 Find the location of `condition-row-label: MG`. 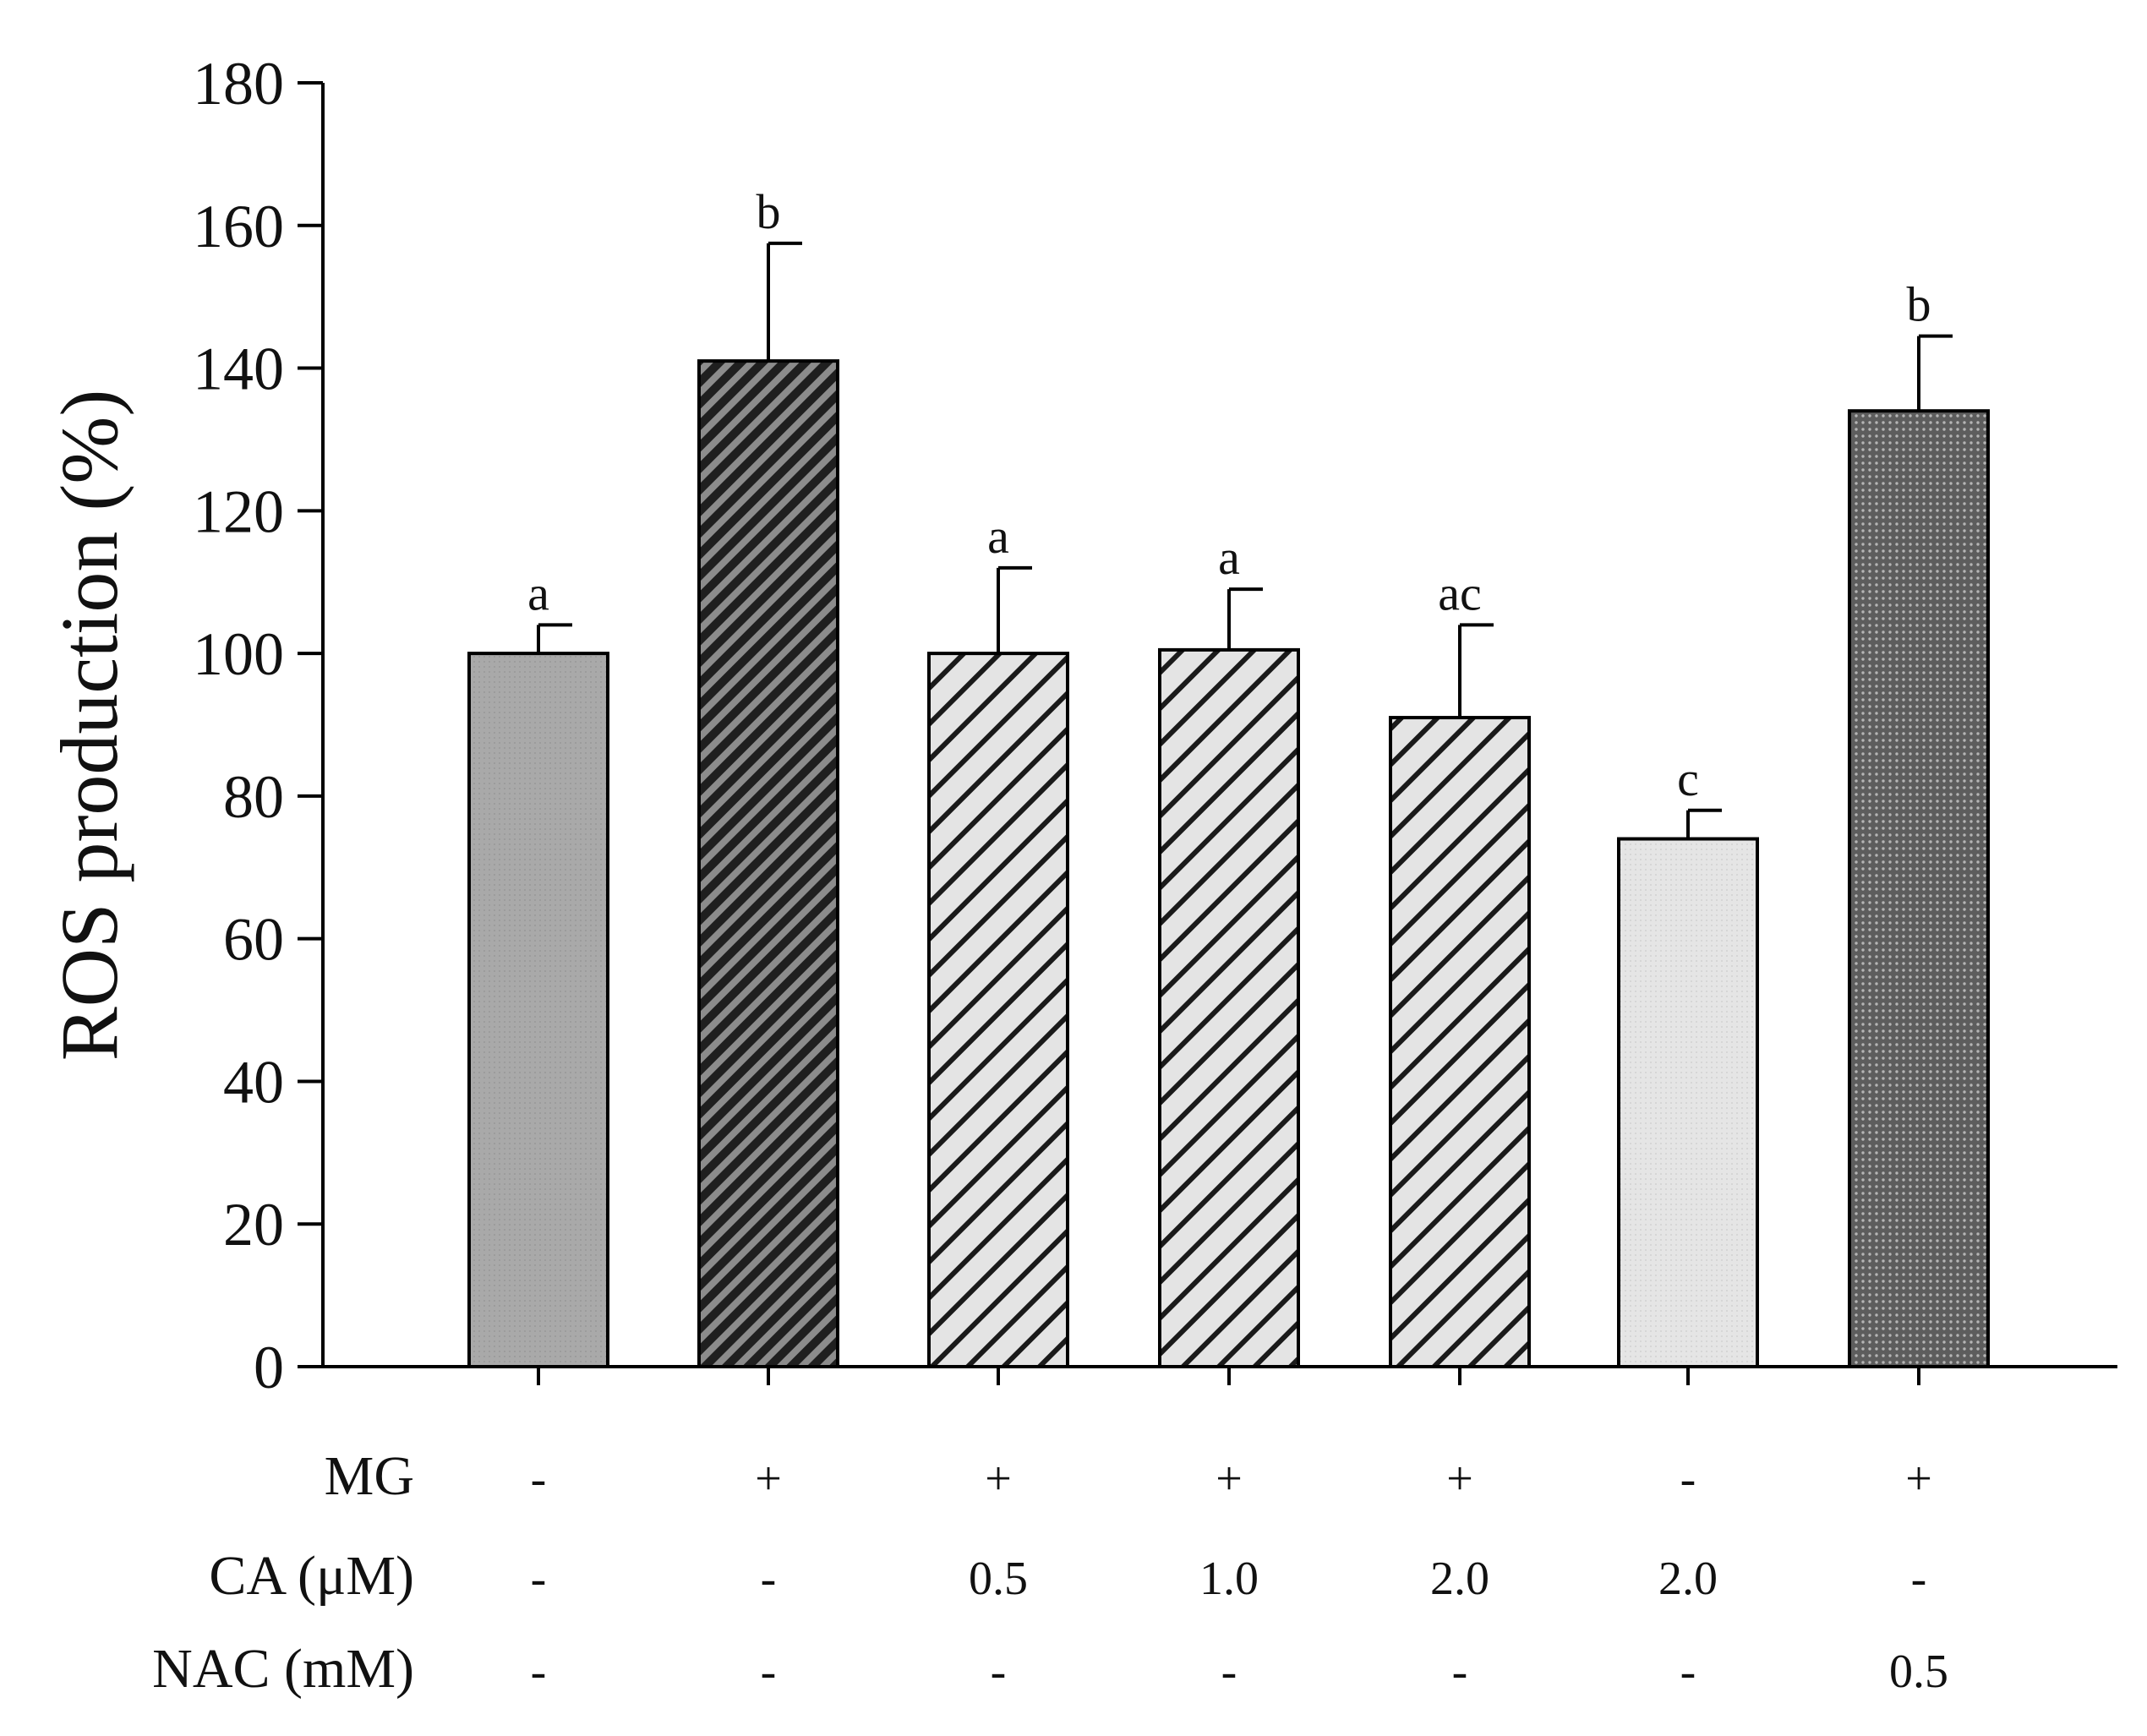

condition-row-label: MG is located at coordinates (369, 1476).